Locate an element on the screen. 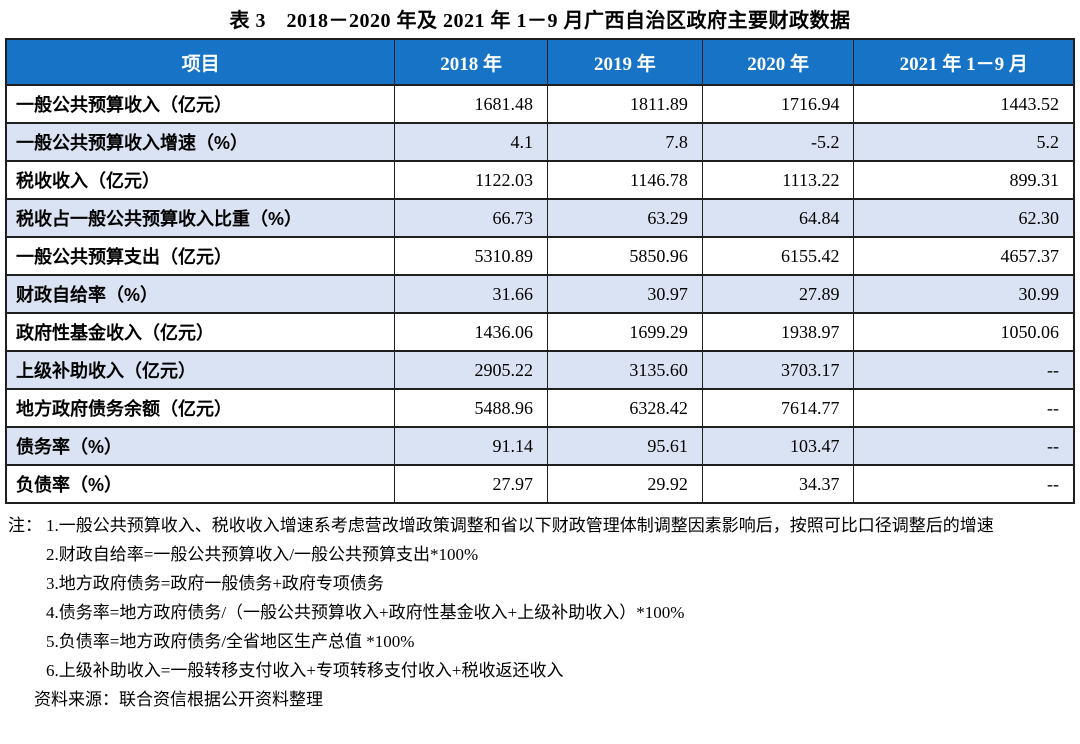 The height and width of the screenshot is (744, 1080). column-header-4: 2021 年 1－9 月 is located at coordinates (964, 62).